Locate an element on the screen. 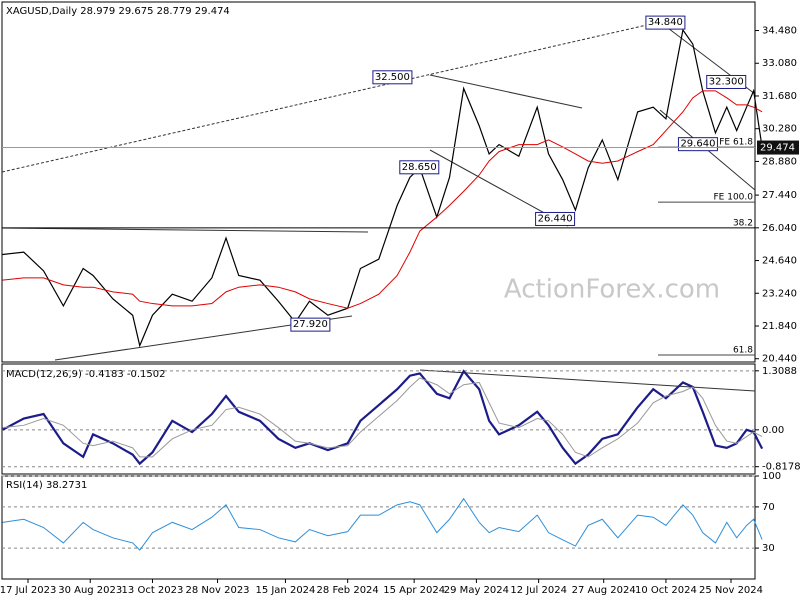  y-tick-label: -0.8178 is located at coordinates (781, 467).